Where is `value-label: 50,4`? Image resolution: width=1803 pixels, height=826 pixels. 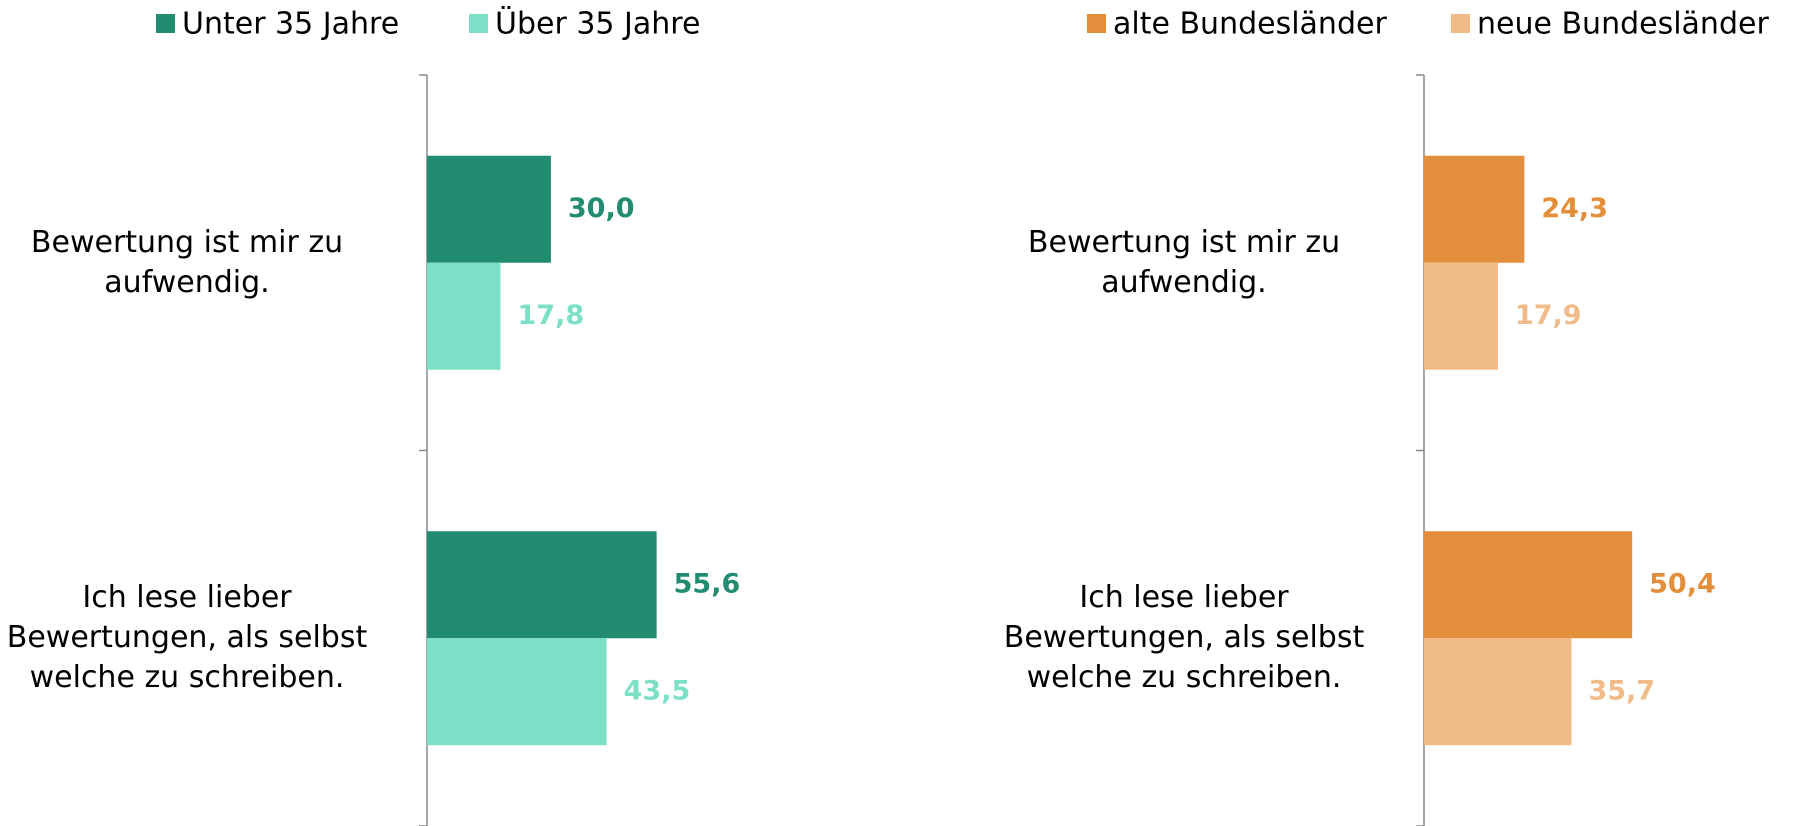 value-label: 50,4 is located at coordinates (1682, 583).